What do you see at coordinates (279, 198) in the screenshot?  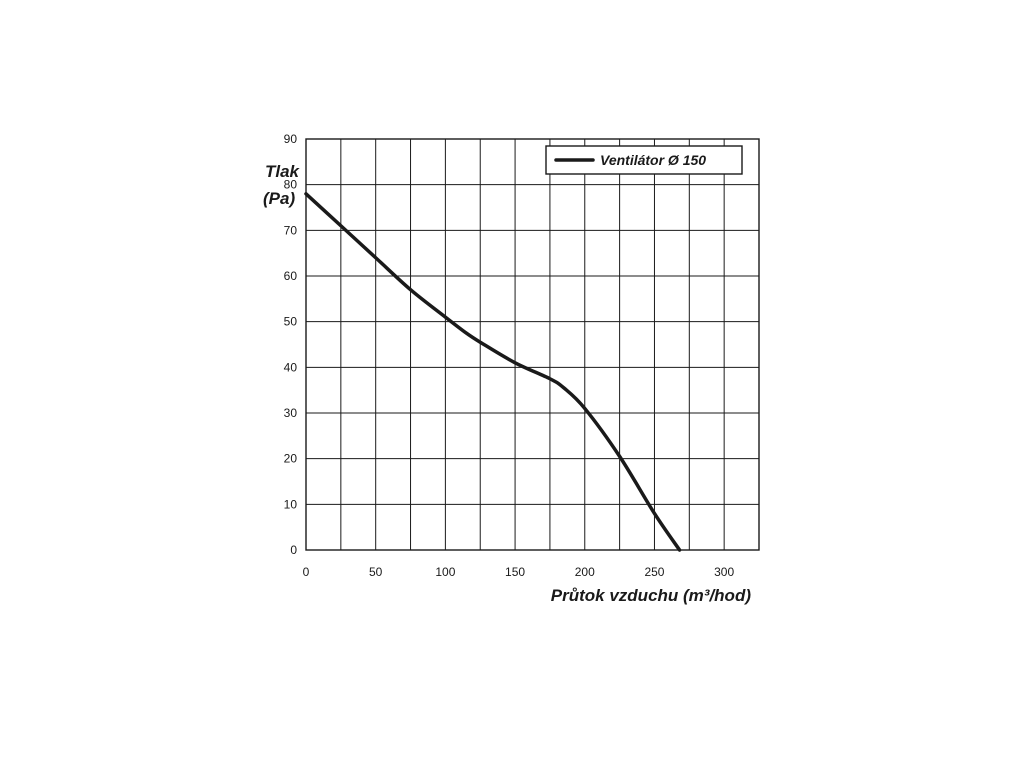 I see `y-axis-title-line2: (Pa)` at bounding box center [279, 198].